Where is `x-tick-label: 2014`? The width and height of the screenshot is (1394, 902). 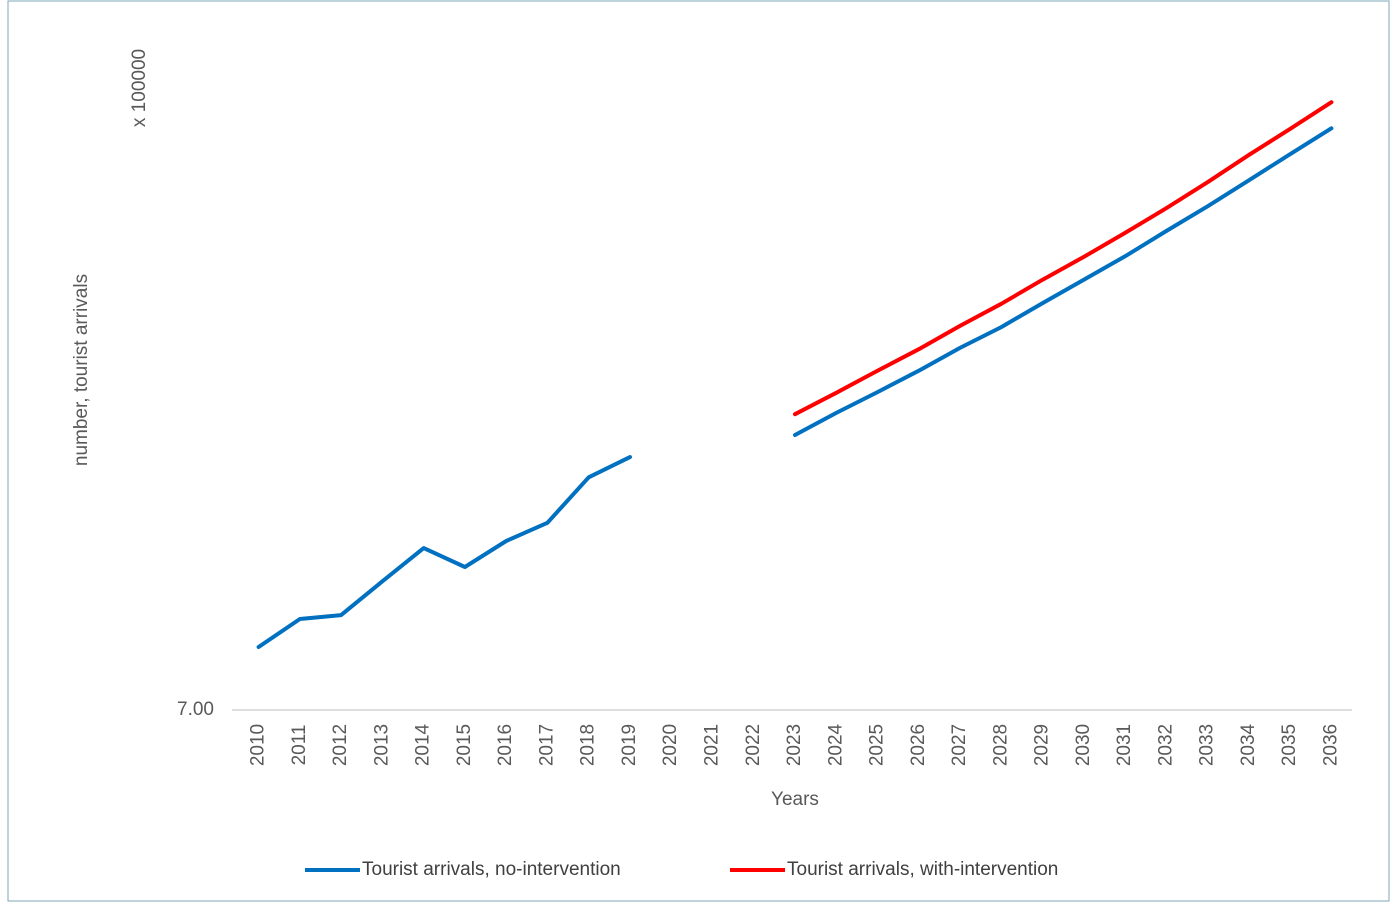
x-tick-label: 2014 is located at coordinates (423, 744).